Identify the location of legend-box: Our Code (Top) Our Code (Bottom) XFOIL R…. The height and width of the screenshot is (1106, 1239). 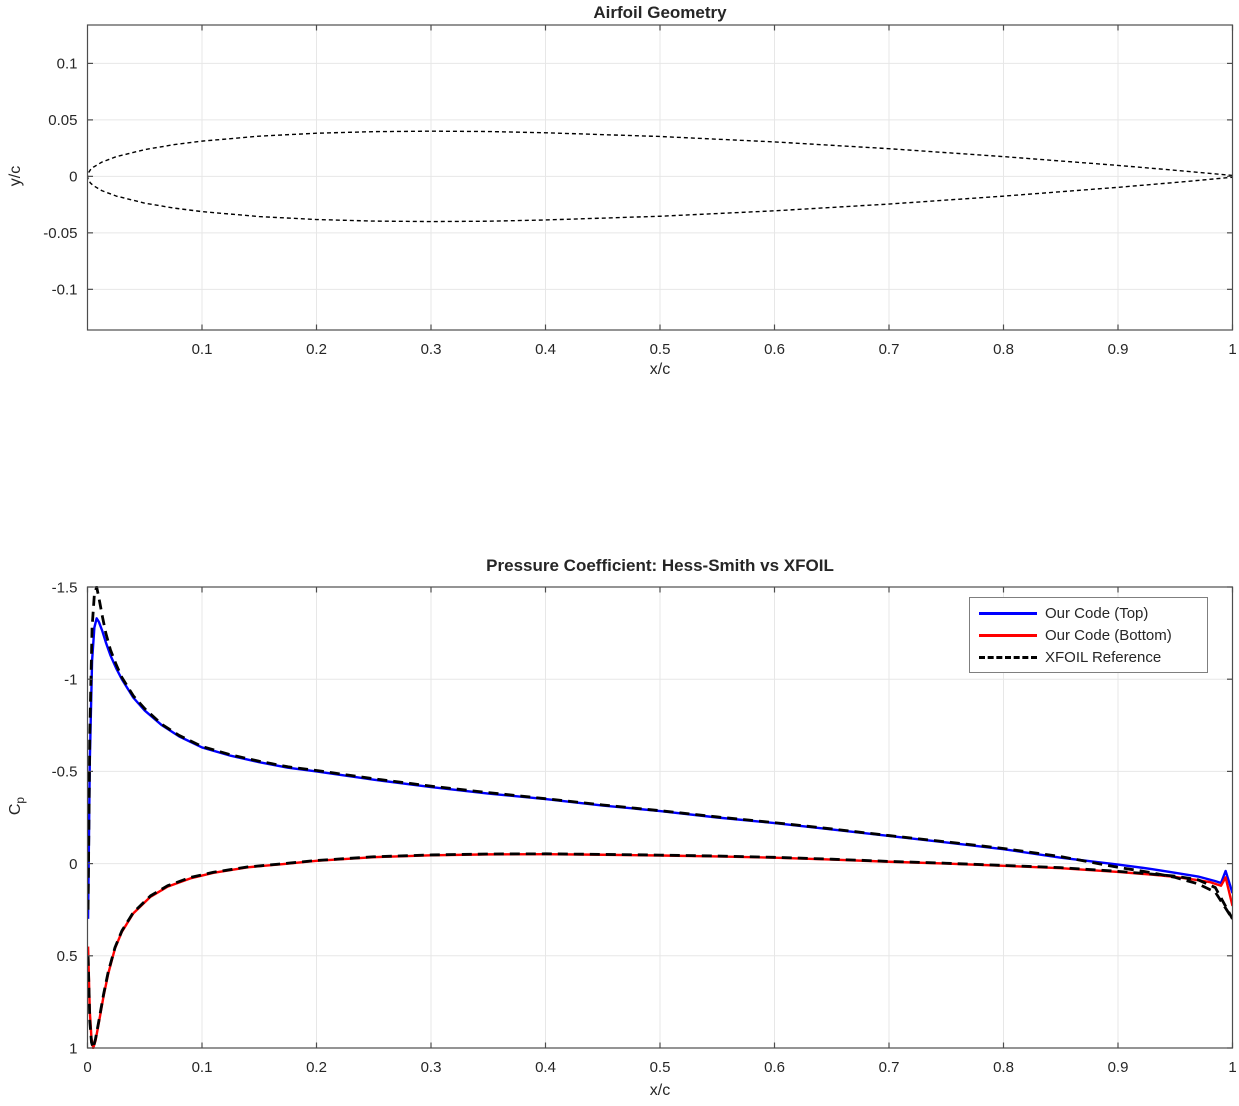
(1088, 635).